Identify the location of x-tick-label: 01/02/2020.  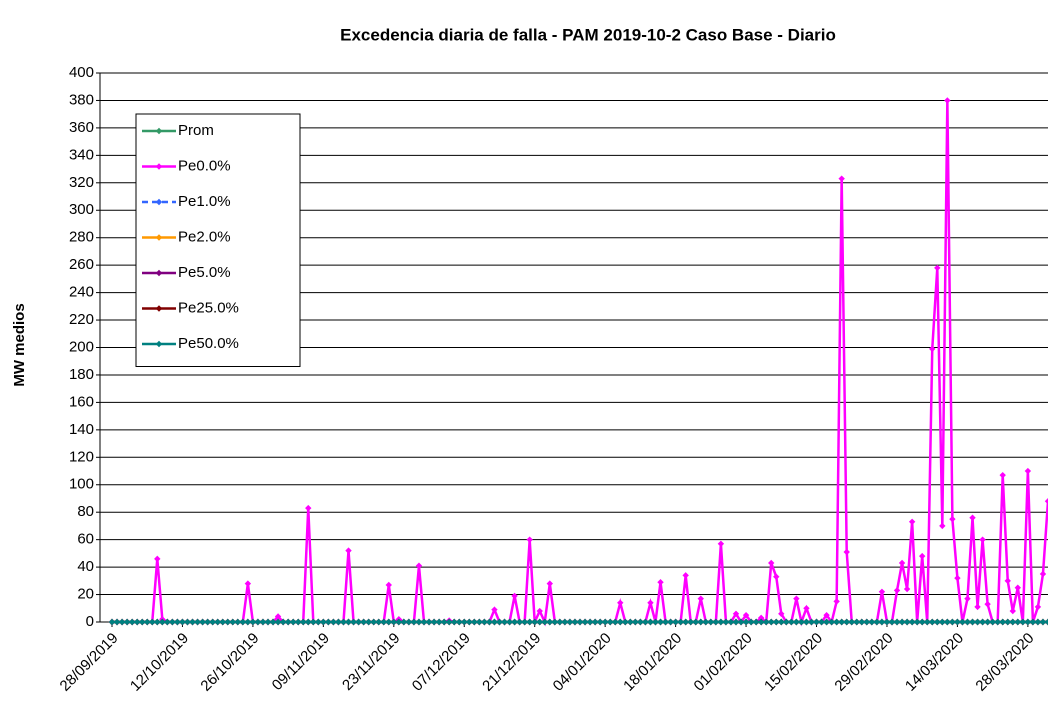
(723, 662).